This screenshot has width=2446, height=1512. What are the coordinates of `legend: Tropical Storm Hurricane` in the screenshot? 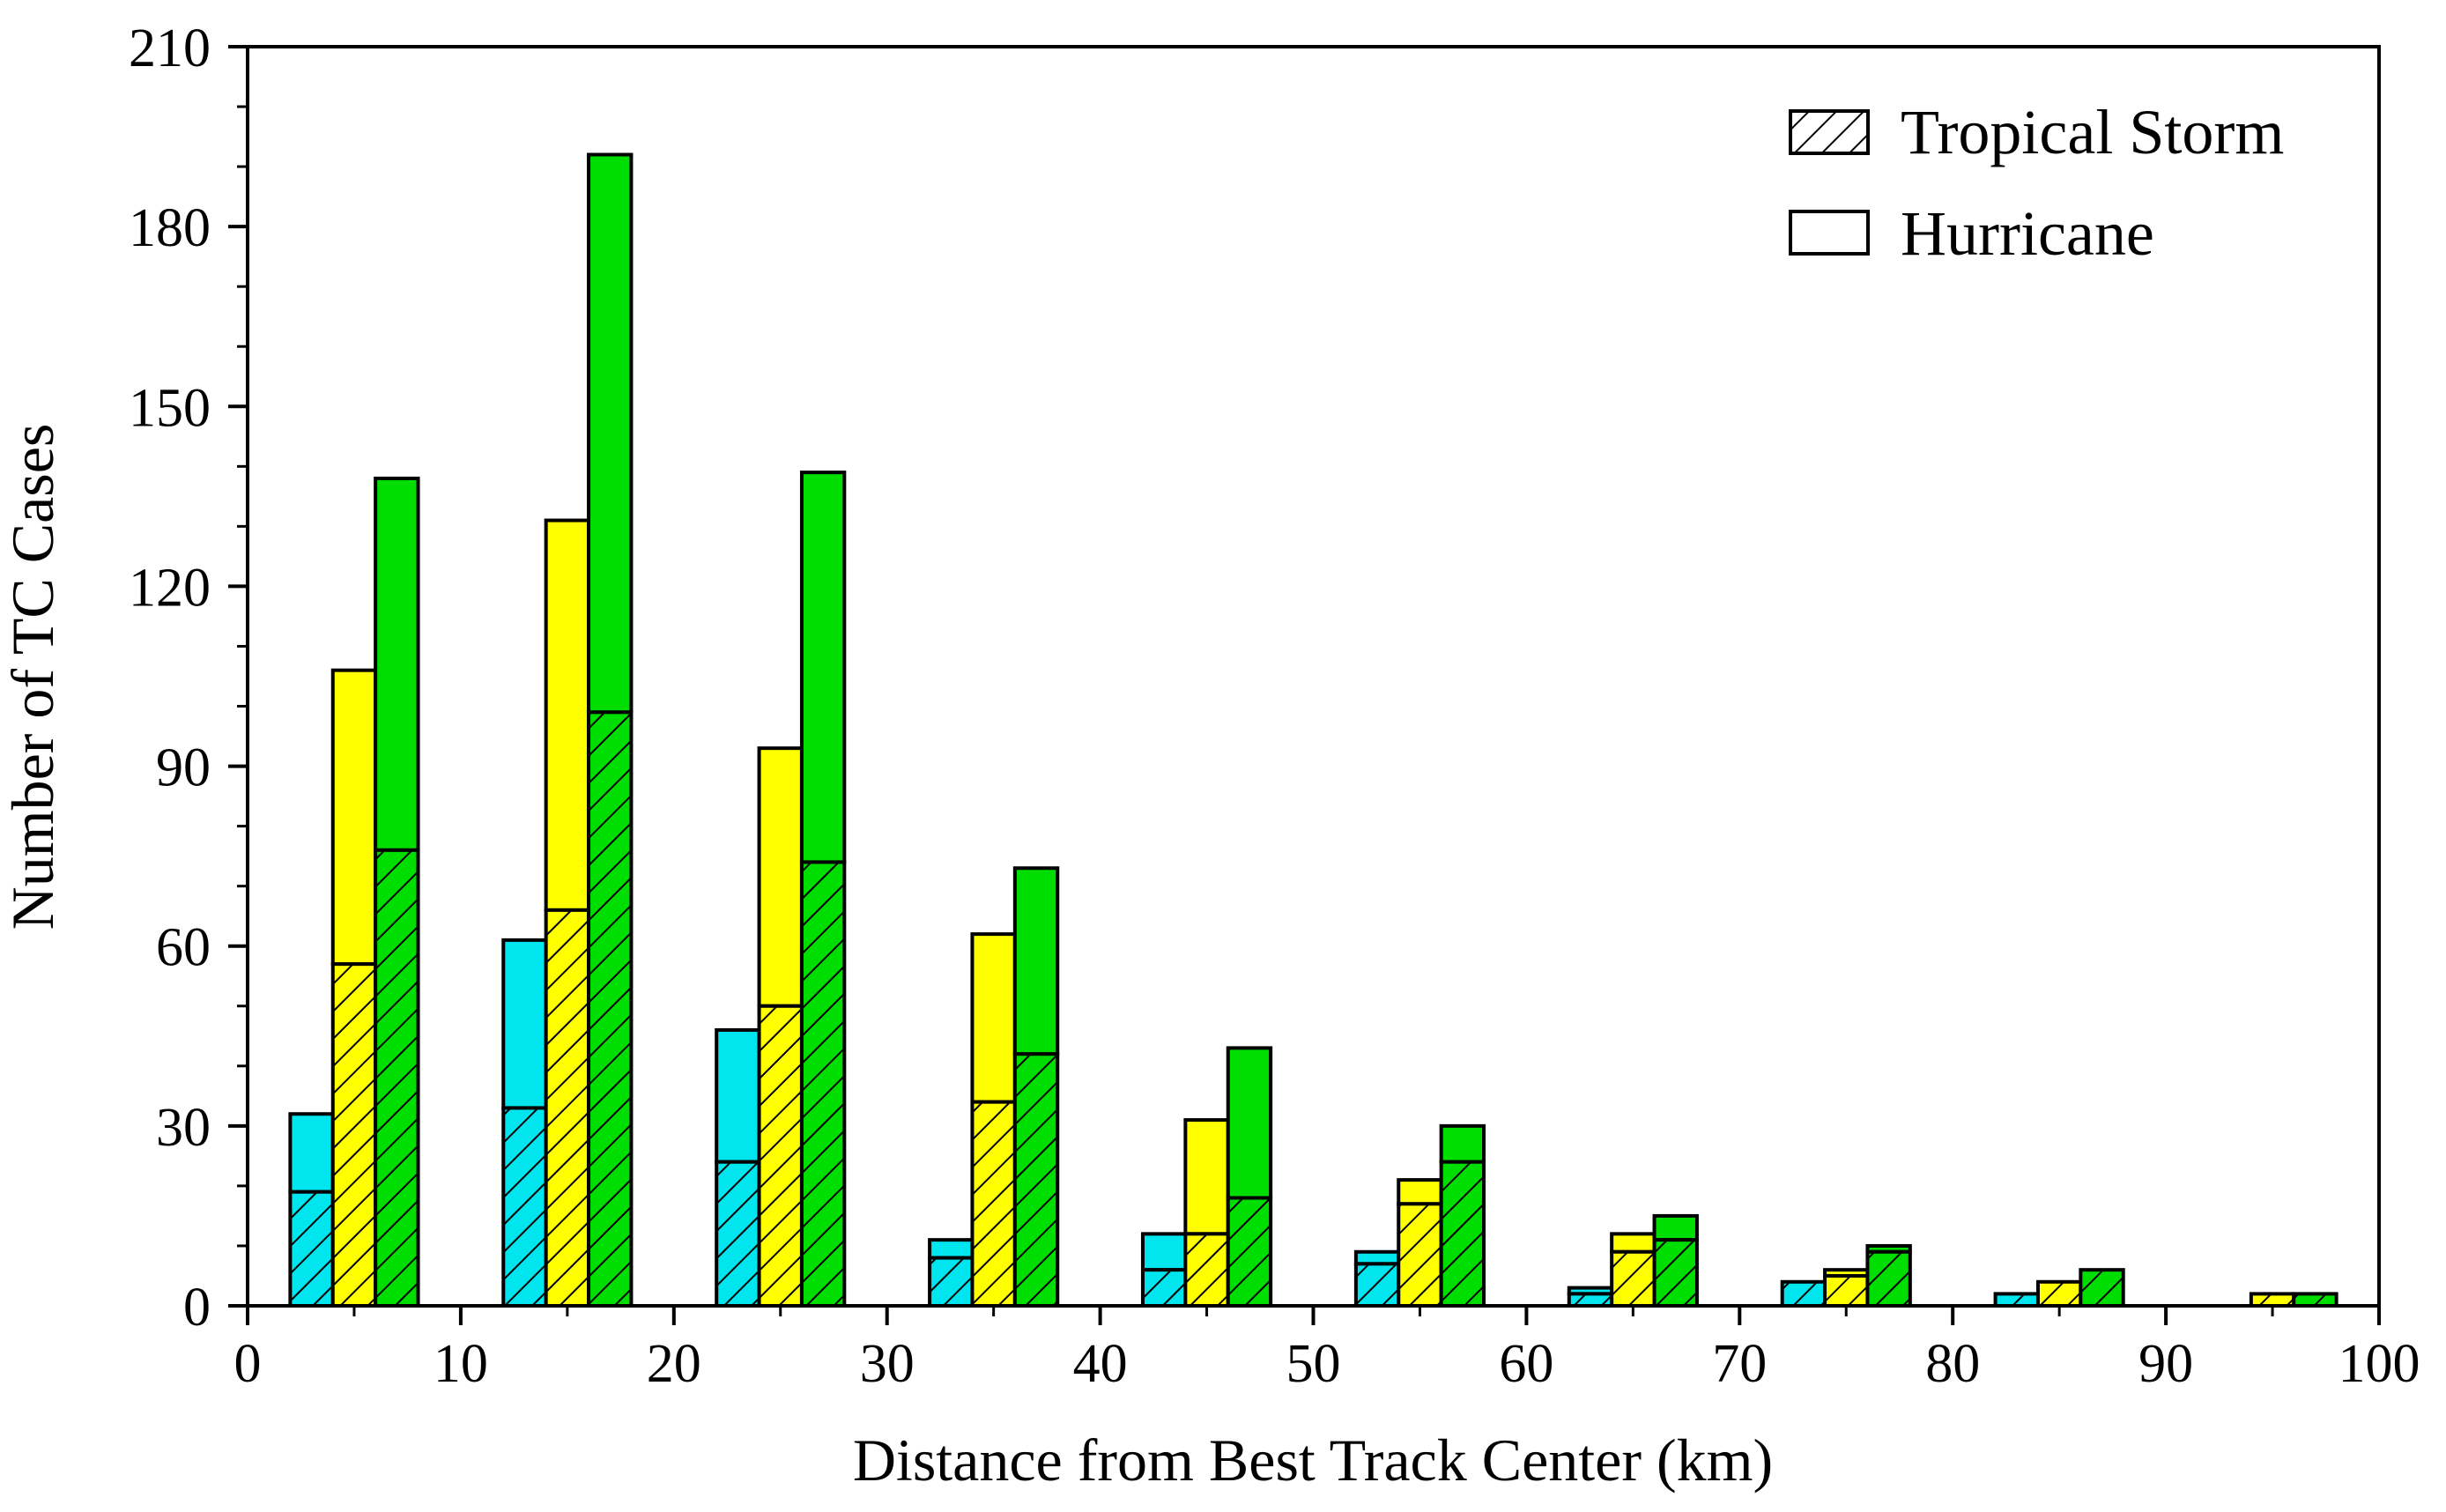 It's located at (2036, 183).